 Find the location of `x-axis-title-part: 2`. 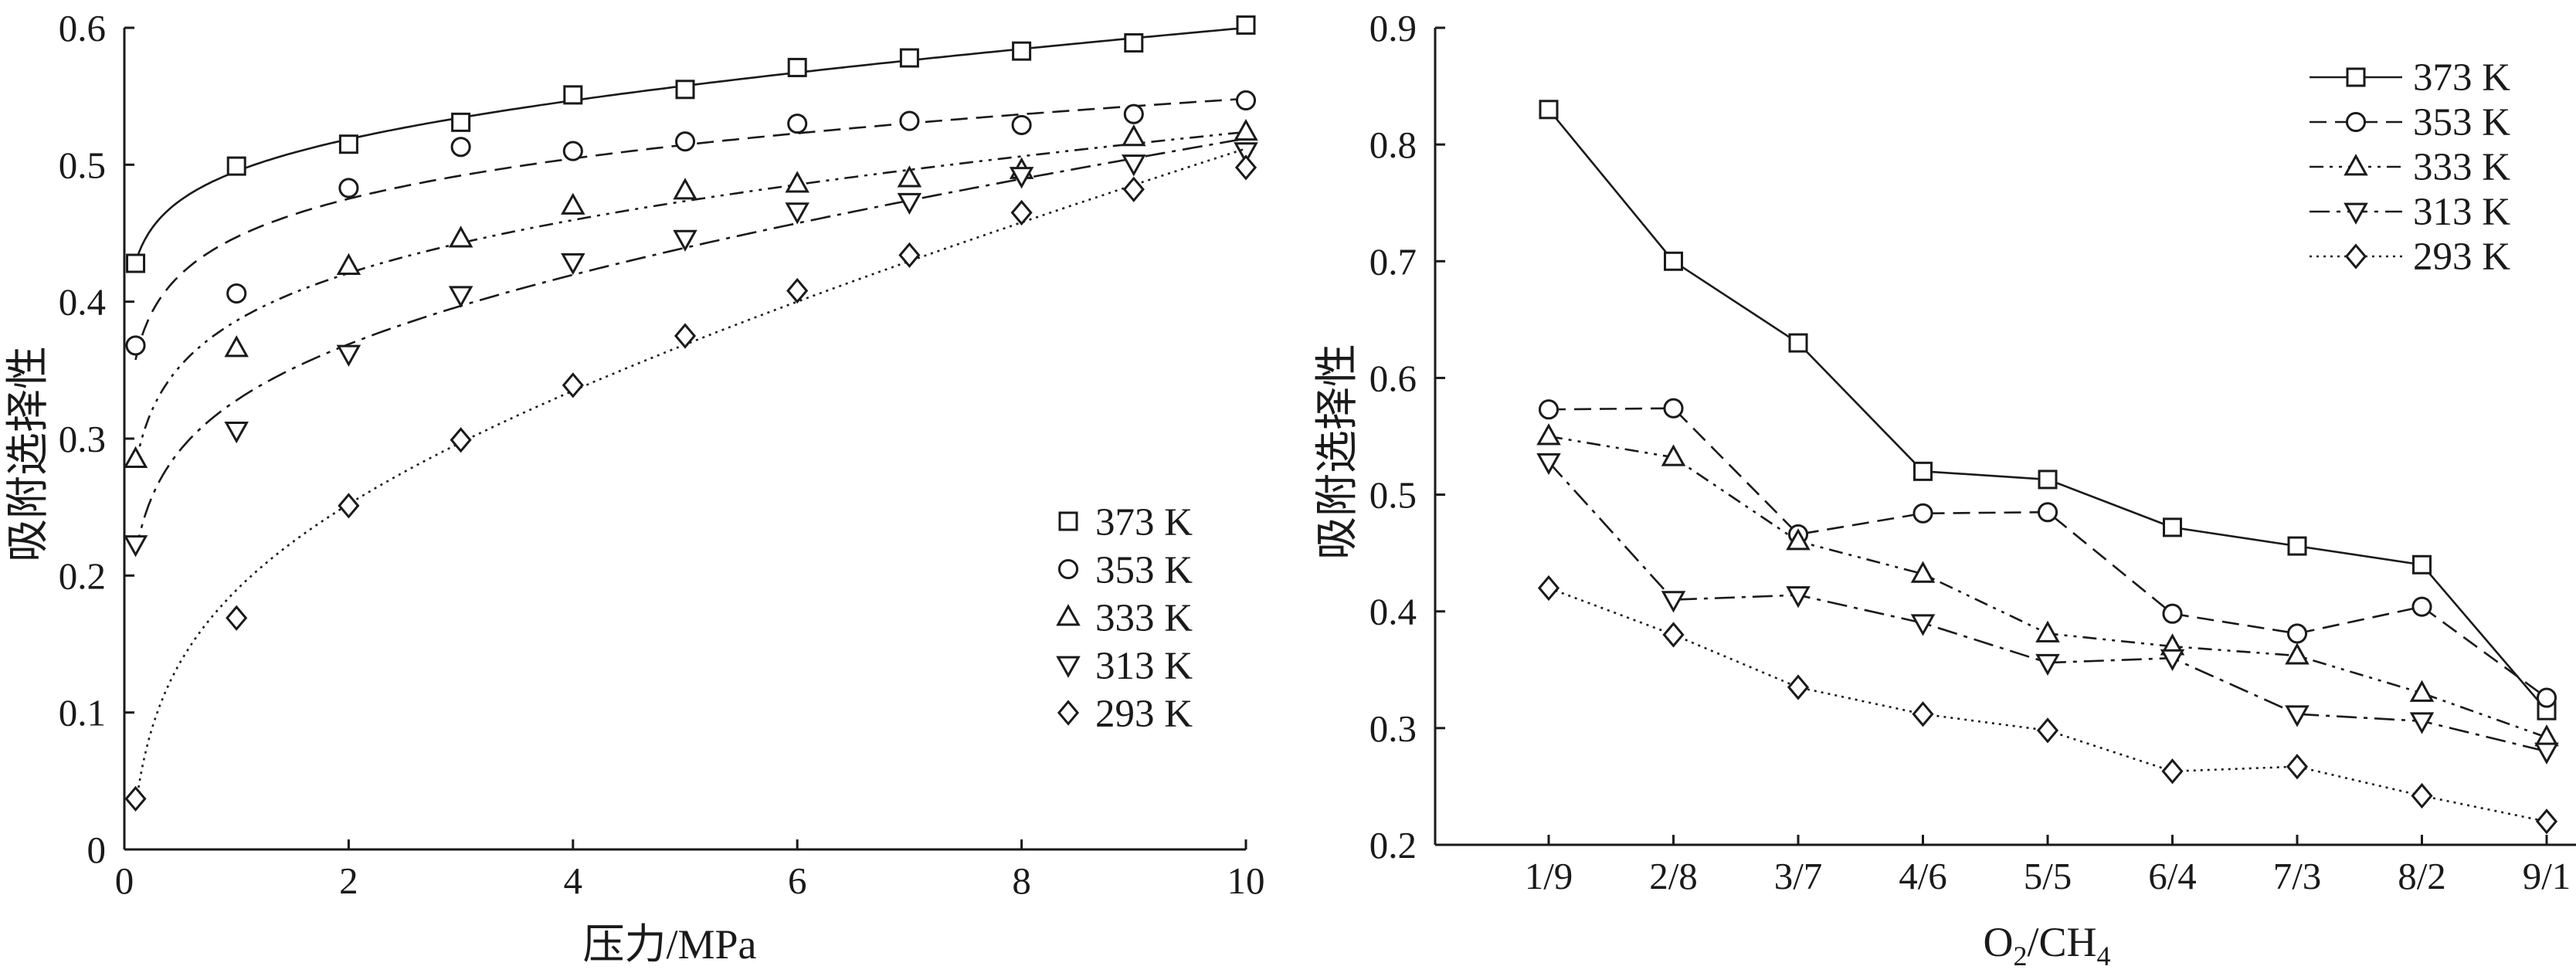

x-axis-title-part: 2 is located at coordinates (2020, 956).